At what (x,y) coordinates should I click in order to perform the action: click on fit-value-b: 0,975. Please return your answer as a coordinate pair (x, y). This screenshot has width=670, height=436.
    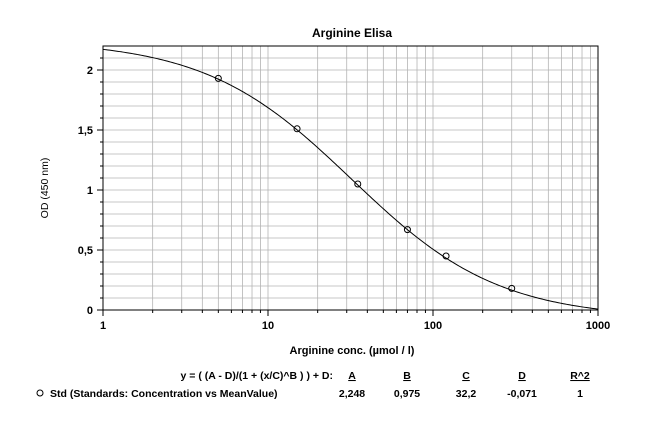
    Looking at the image, I should click on (407, 394).